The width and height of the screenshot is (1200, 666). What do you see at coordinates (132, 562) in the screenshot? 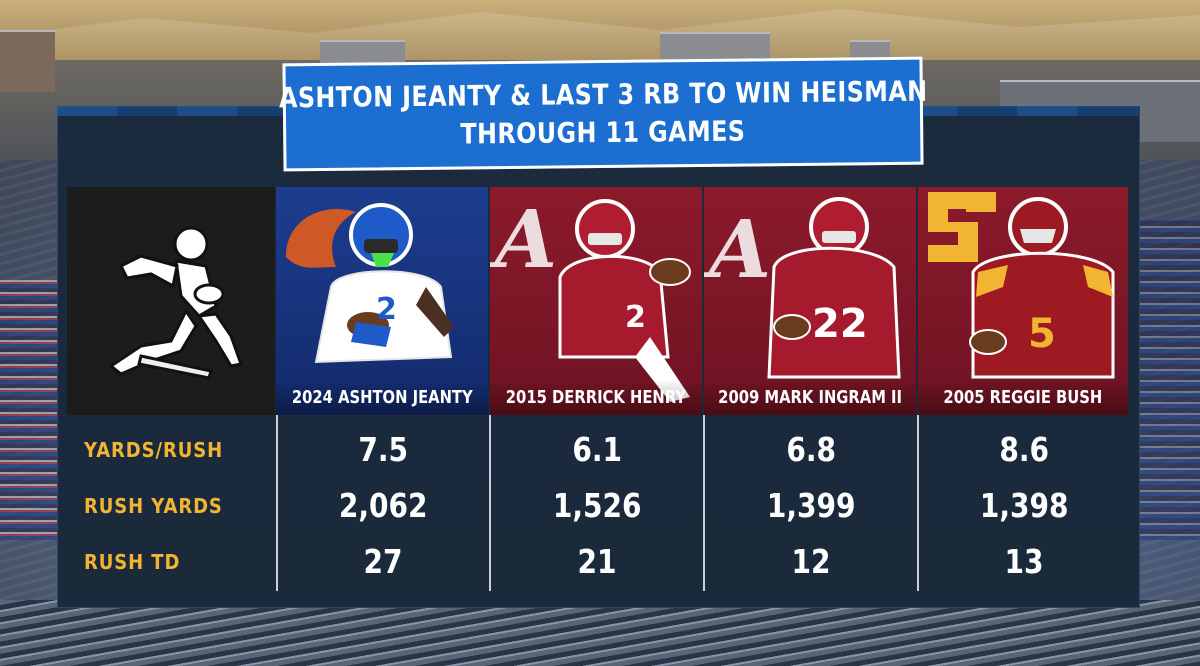
I see `stat-label-rush-td: RUSH TD` at bounding box center [132, 562].